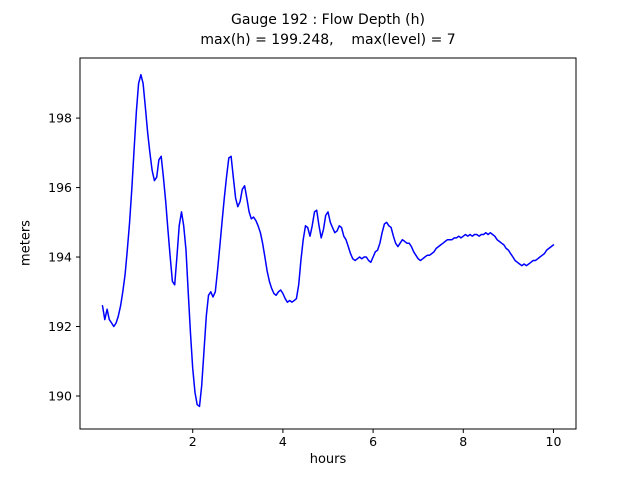 The image size is (640, 480). I want to click on chart-subtitle: max(h) = 199.248, max(level) = 7, so click(328, 40).